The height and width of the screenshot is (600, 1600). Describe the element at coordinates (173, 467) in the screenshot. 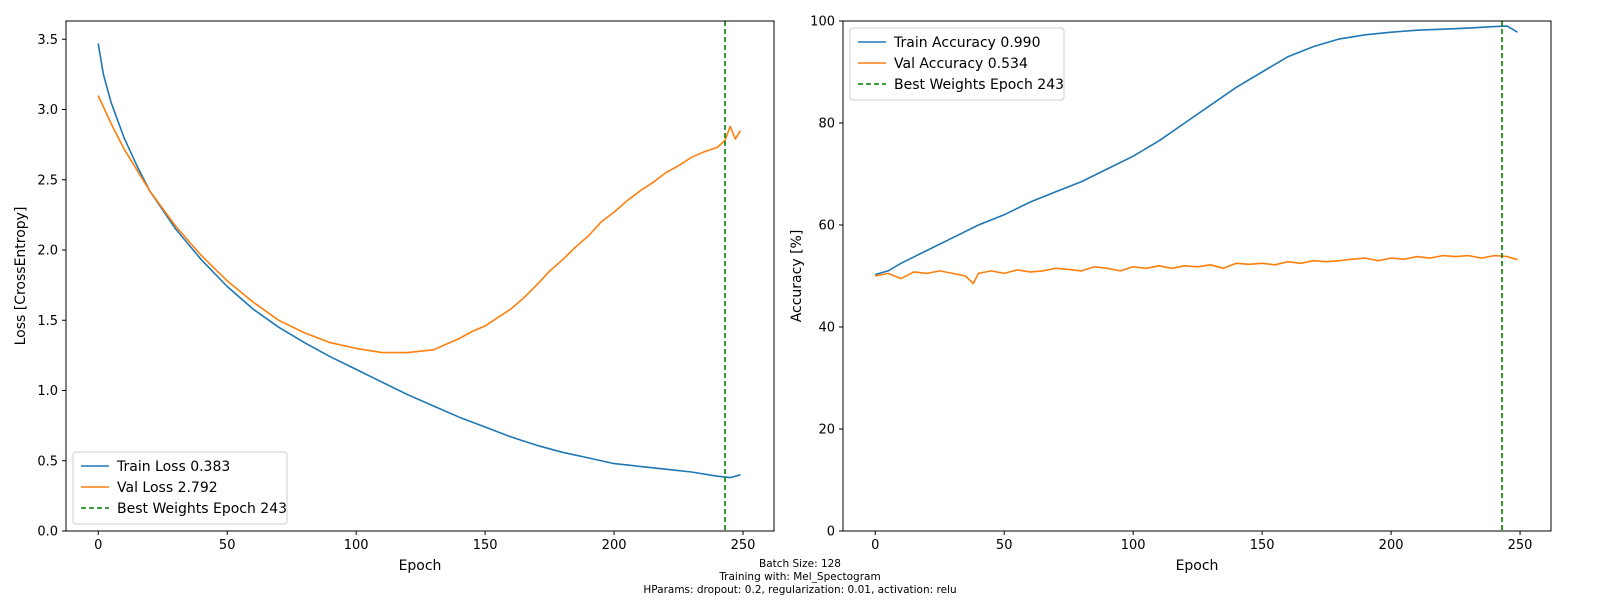

I see `legend-label: Train Loss 0.383` at that location.